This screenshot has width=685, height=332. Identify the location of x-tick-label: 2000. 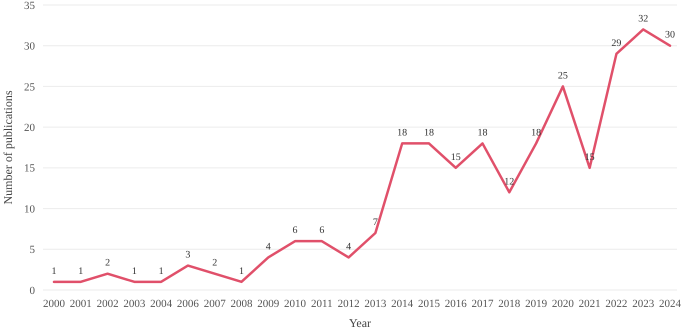
(54, 304).